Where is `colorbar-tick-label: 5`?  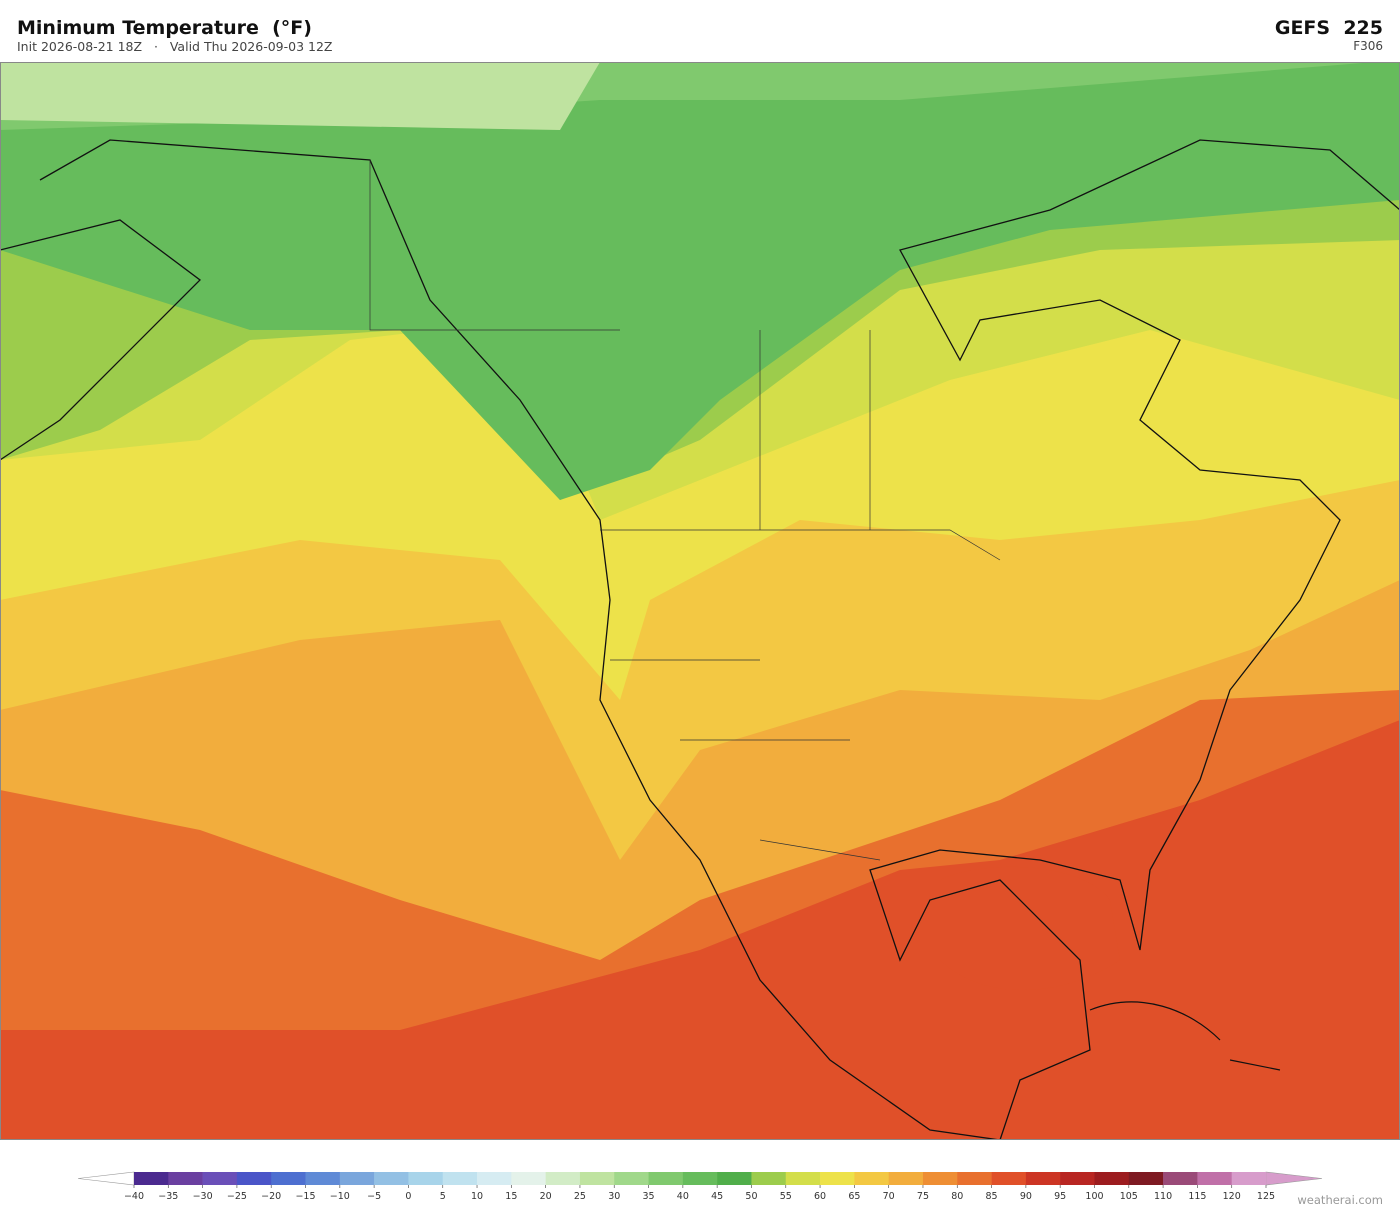
colorbar-tick-label: 5 is located at coordinates (443, 1196).